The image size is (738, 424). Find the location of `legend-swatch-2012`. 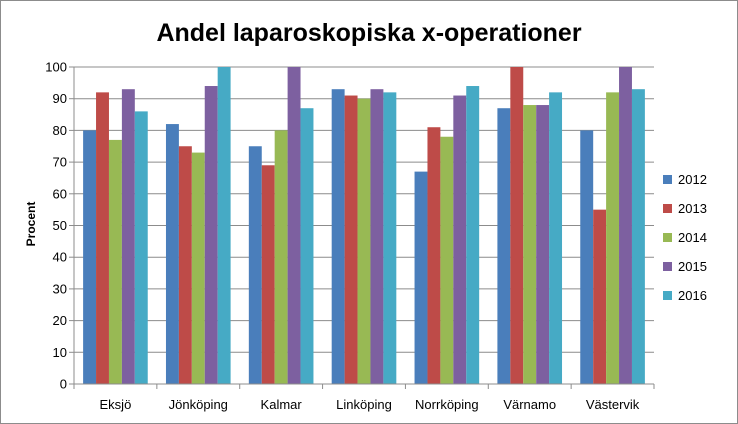

legend-swatch-2012 is located at coordinates (667, 179).